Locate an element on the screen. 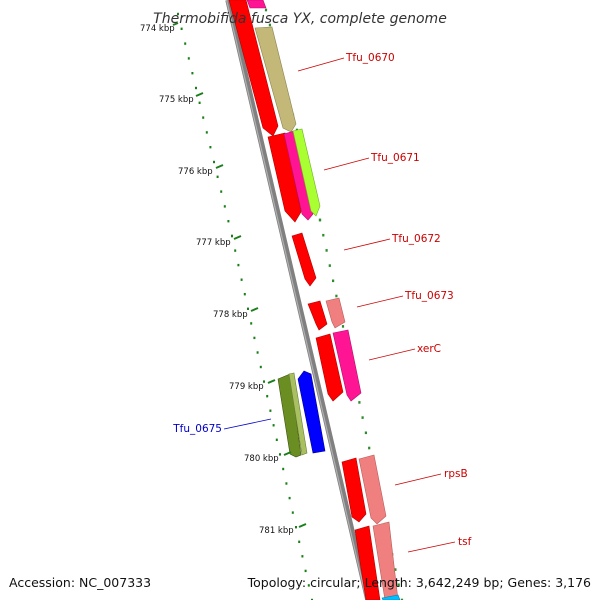  tick-label: 775 kbp is located at coordinates (176, 100).